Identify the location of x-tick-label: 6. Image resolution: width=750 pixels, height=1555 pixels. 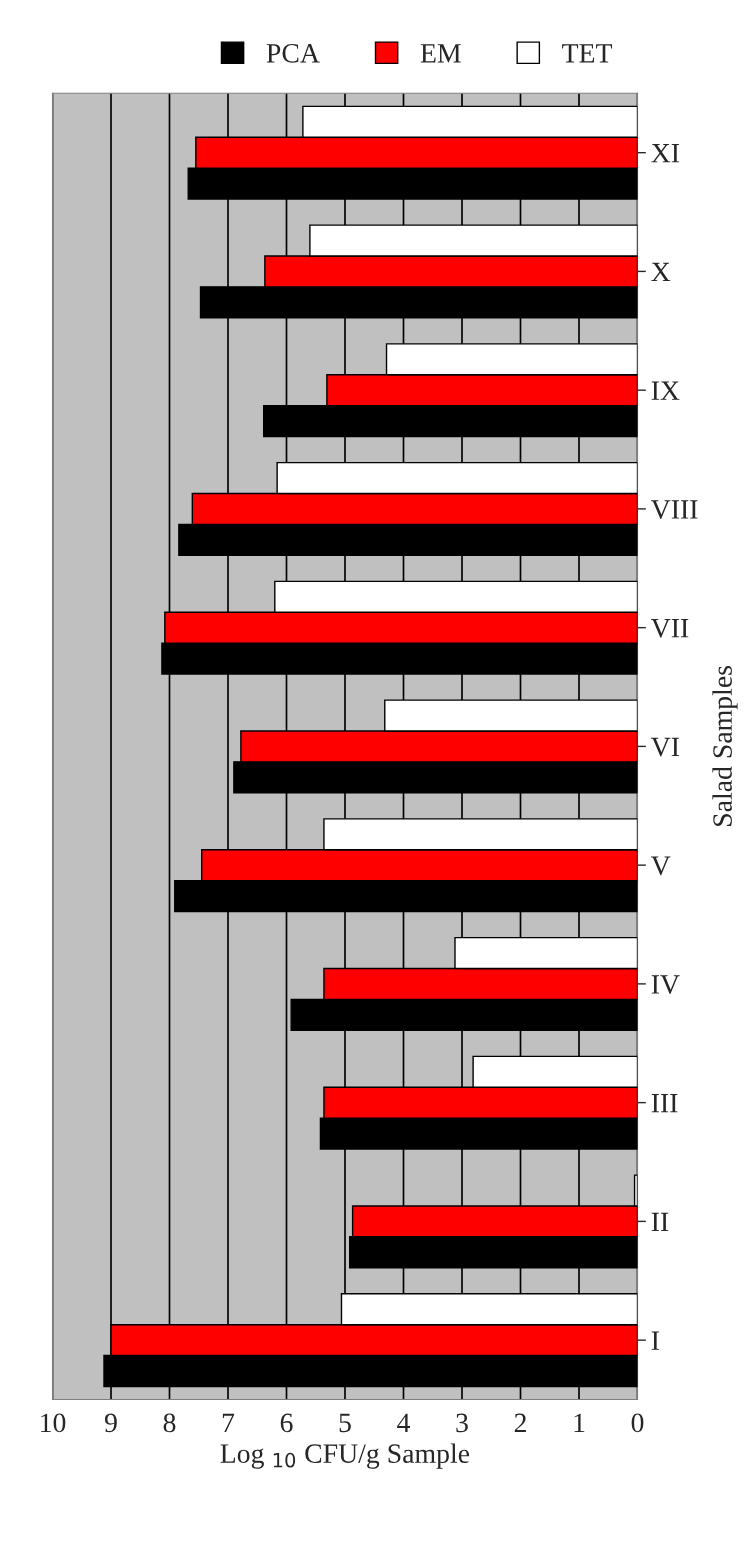
(286, 1423).